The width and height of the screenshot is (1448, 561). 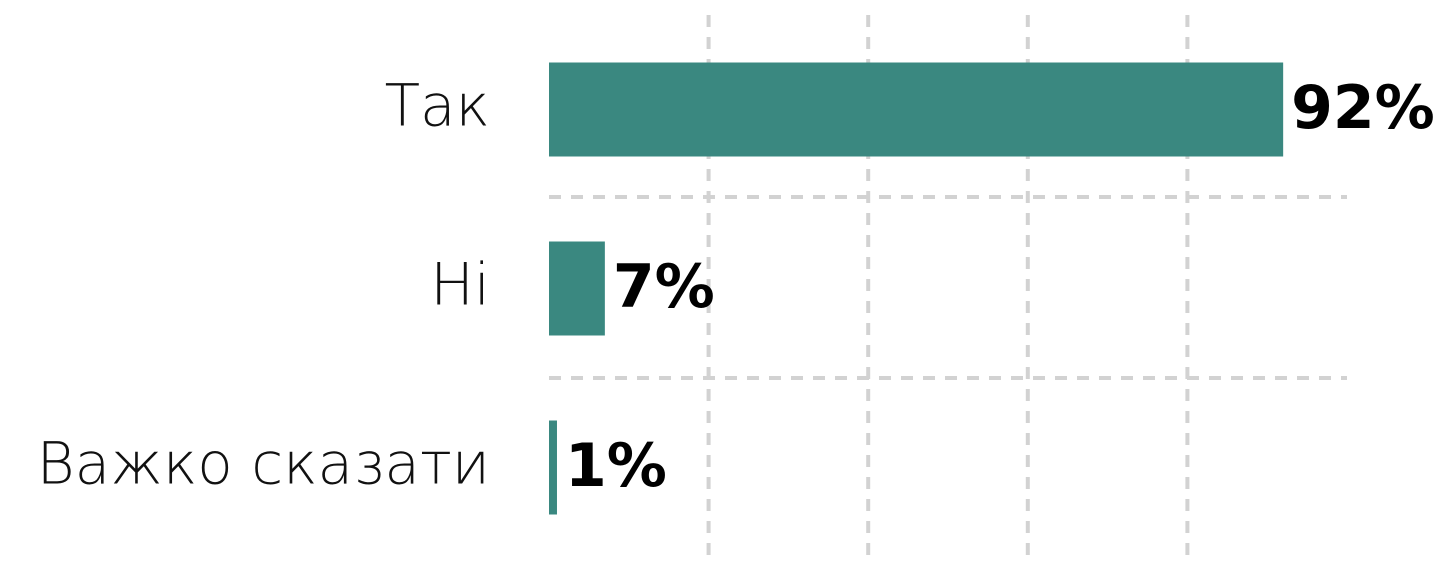 I want to click on category-label: Ні, so click(x=460, y=285).